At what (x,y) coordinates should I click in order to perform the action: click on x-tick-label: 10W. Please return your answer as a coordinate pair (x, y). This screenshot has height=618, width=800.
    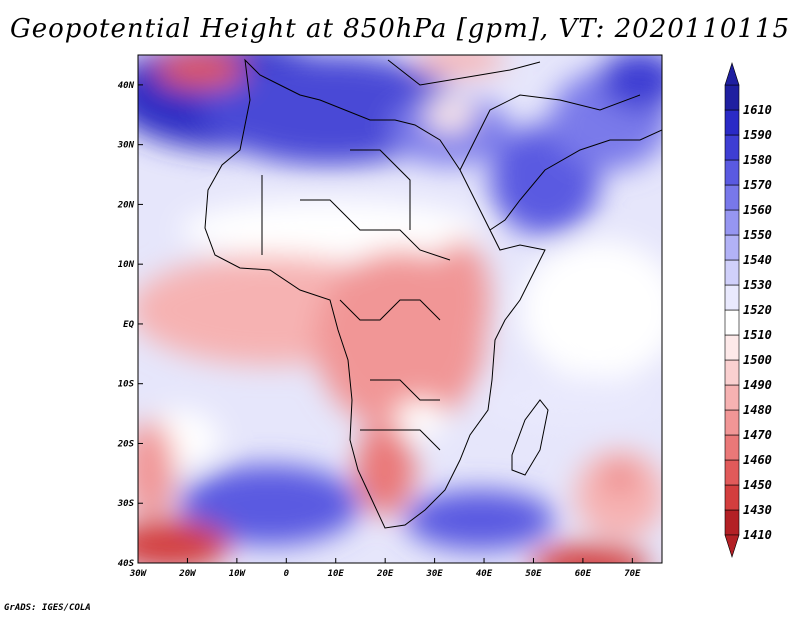
    Looking at the image, I should click on (238, 574).